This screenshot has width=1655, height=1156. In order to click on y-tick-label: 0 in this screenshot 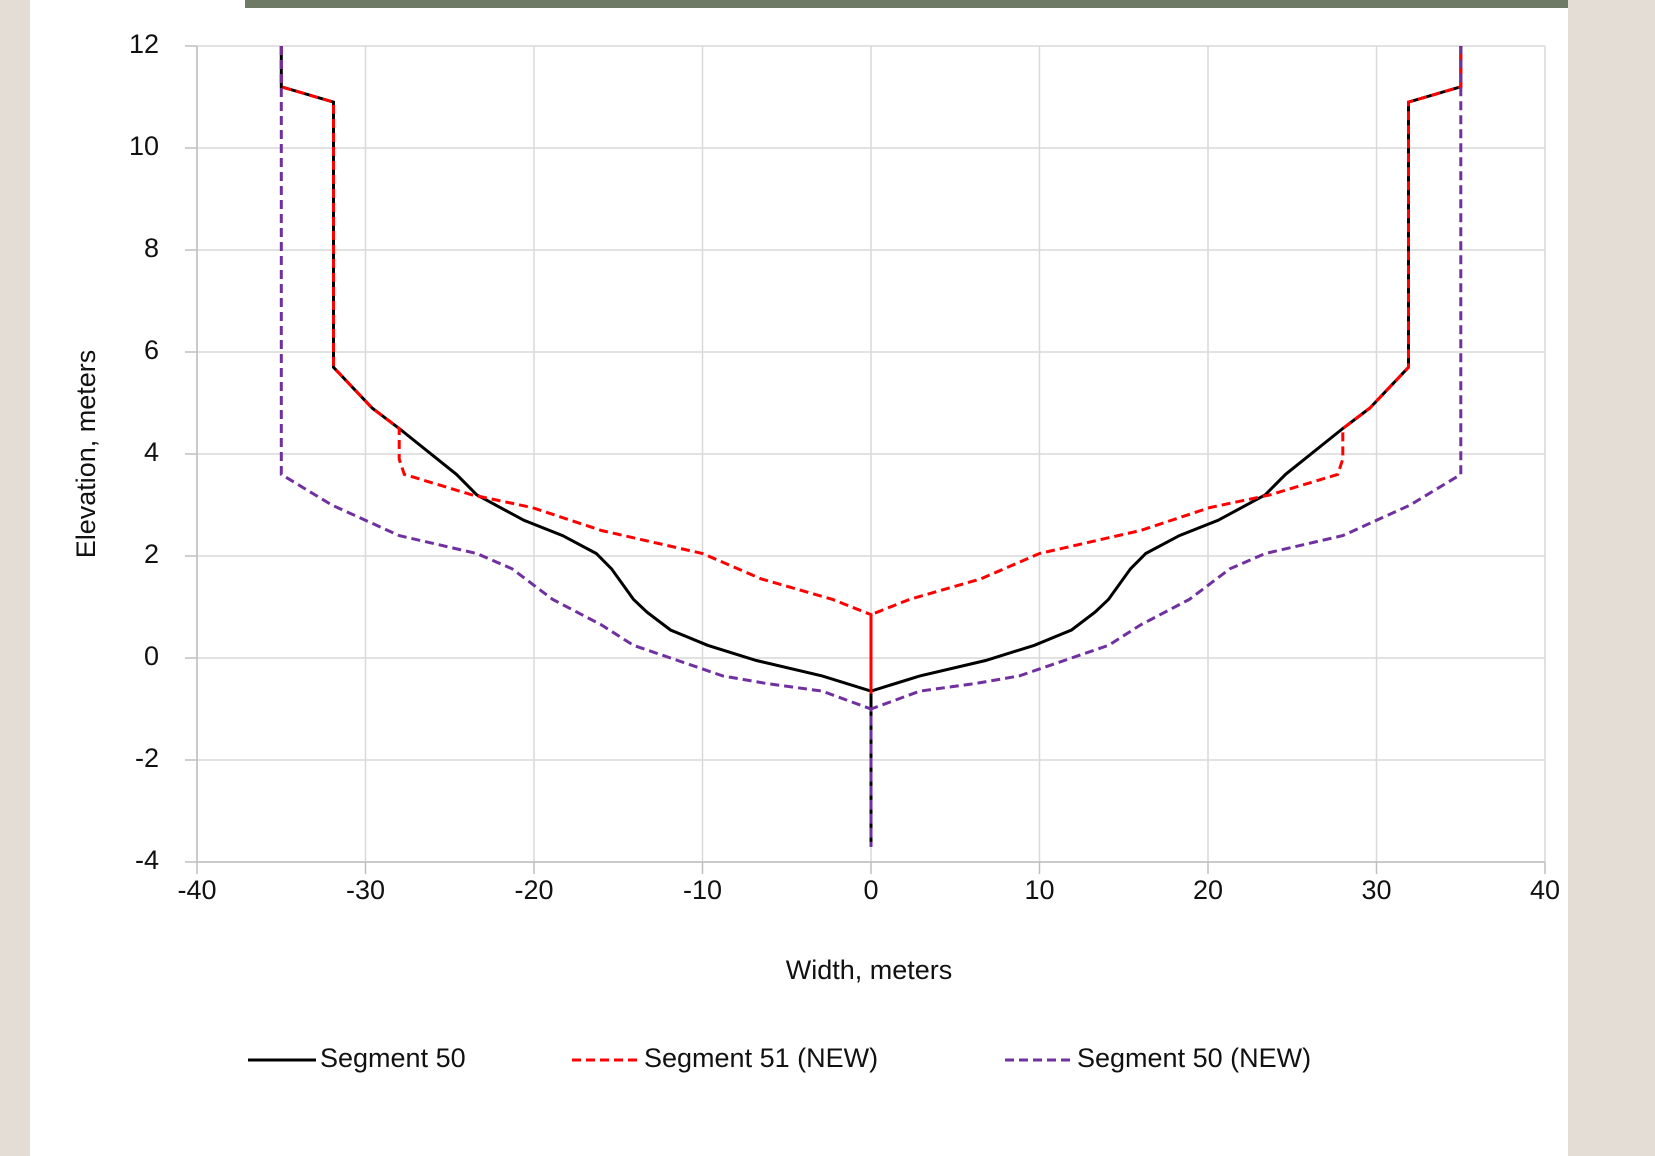, I will do `click(151, 656)`.